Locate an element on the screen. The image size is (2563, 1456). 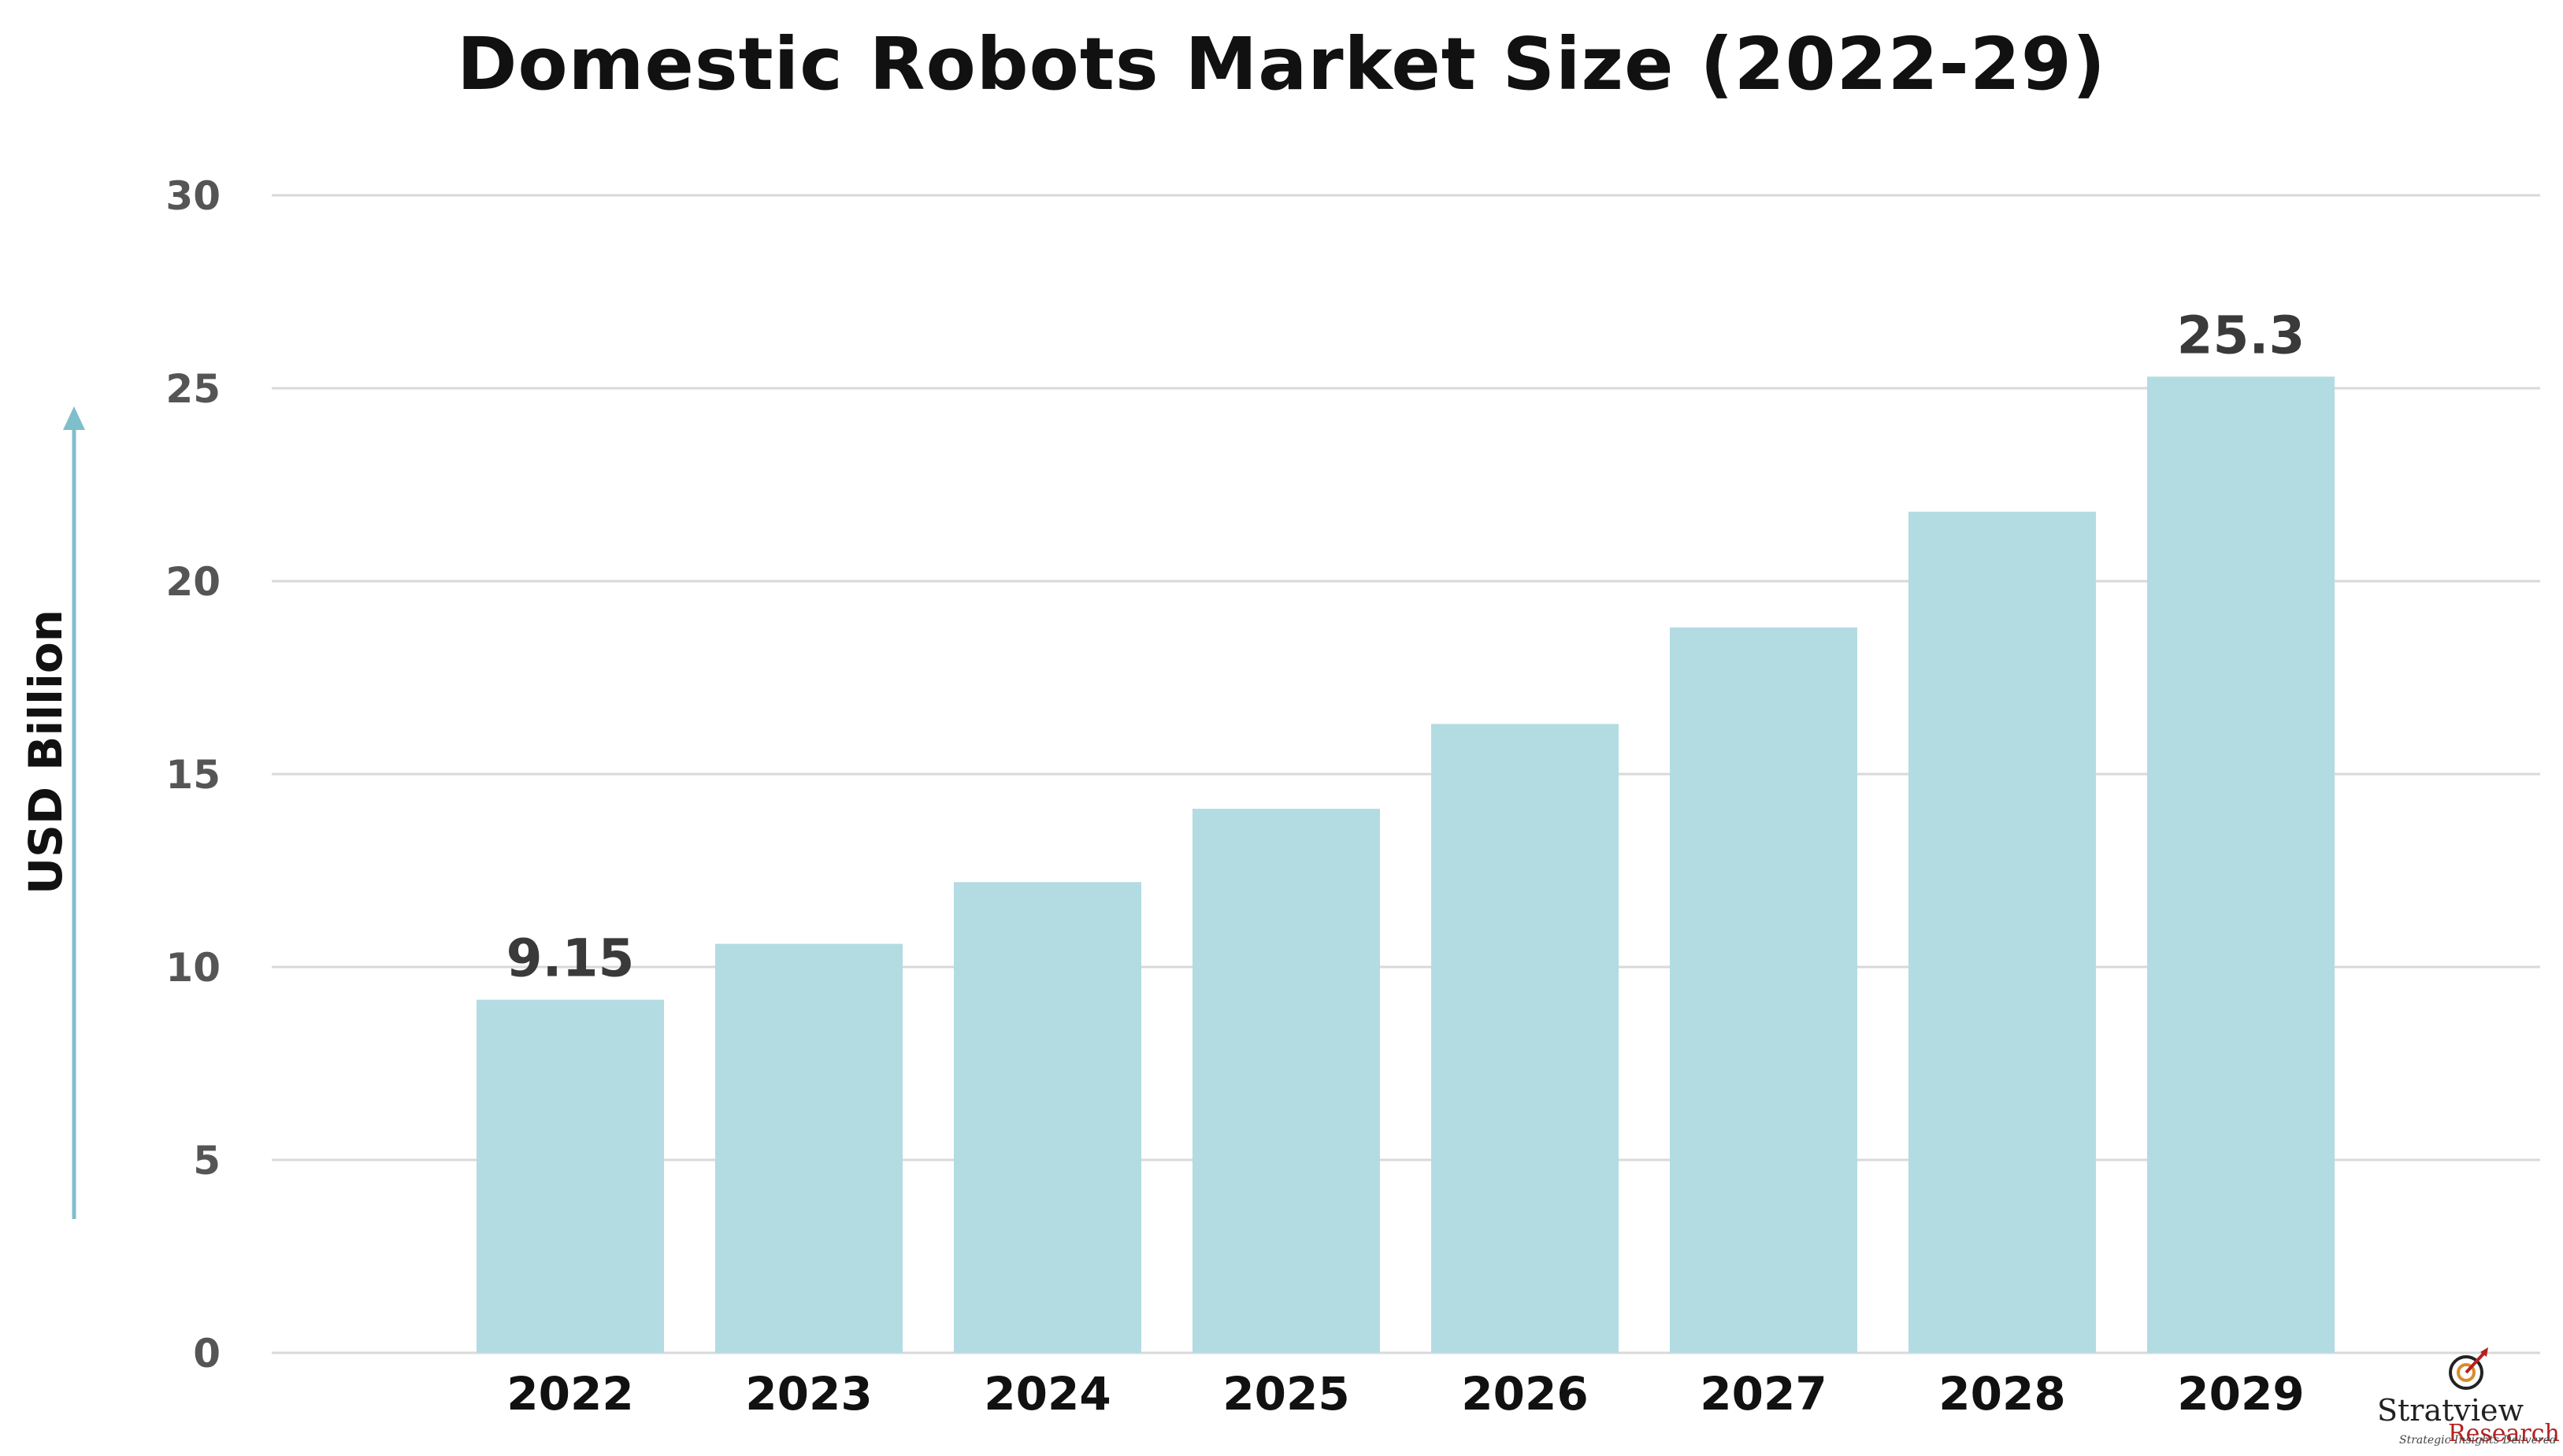
logo-name-research: Research is located at coordinates (2504, 1433).